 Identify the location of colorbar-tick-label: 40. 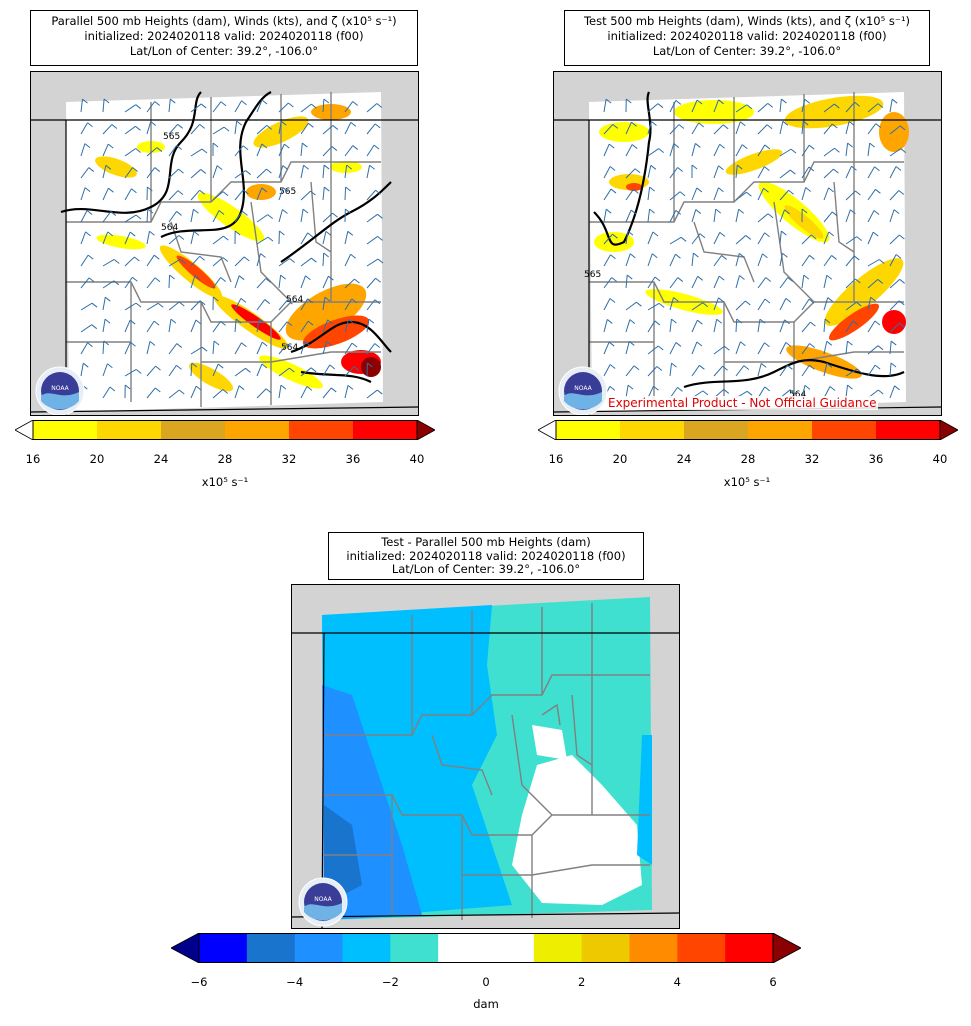
(940, 459).